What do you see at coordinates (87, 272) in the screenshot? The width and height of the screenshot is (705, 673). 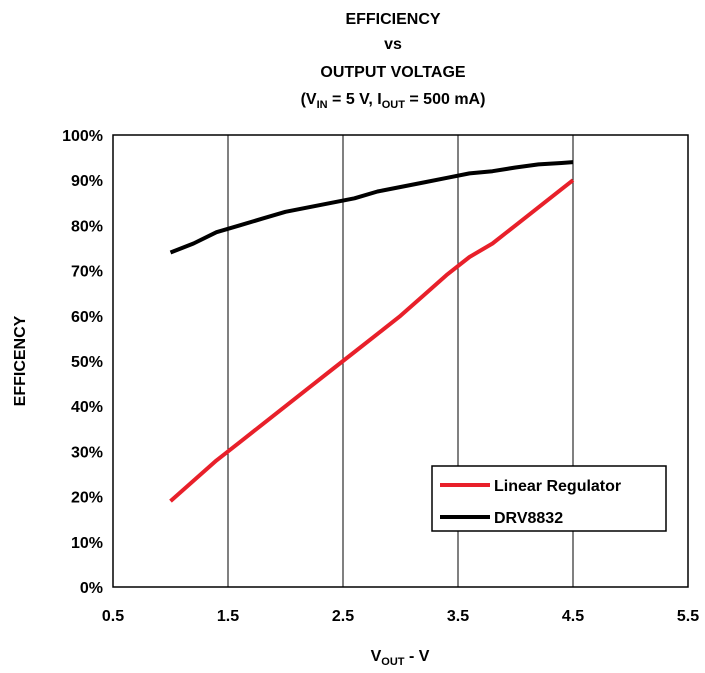 I see `y-tick-label: 70%` at bounding box center [87, 272].